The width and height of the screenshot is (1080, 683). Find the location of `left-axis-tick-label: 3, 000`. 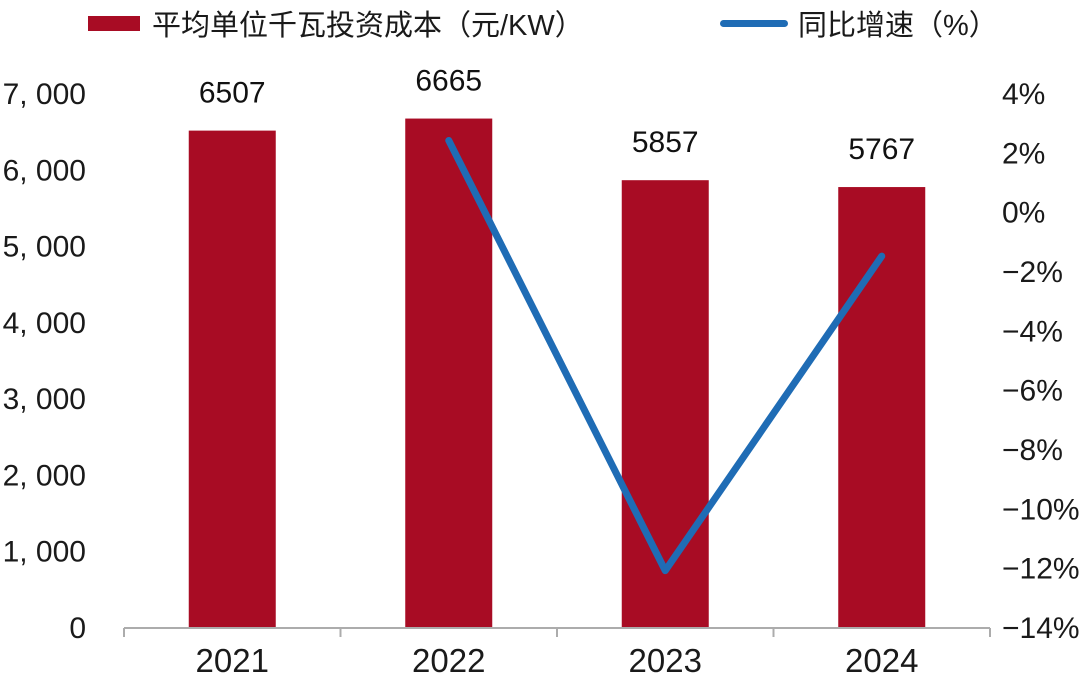

left-axis-tick-label: 3, 000 is located at coordinates (44, 399).